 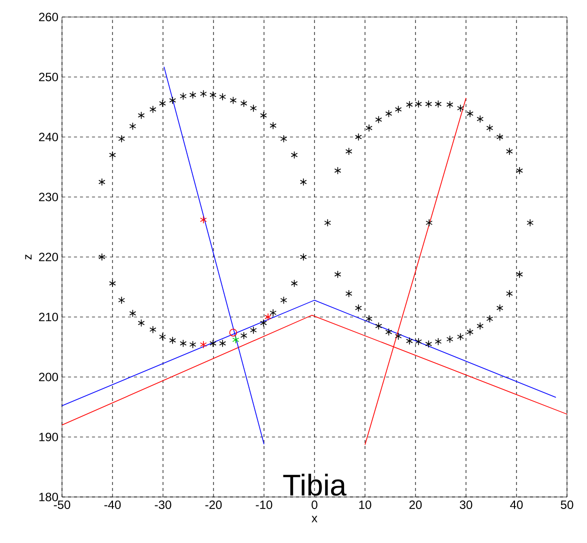 I want to click on x-tick-label: 20, so click(x=415, y=505).